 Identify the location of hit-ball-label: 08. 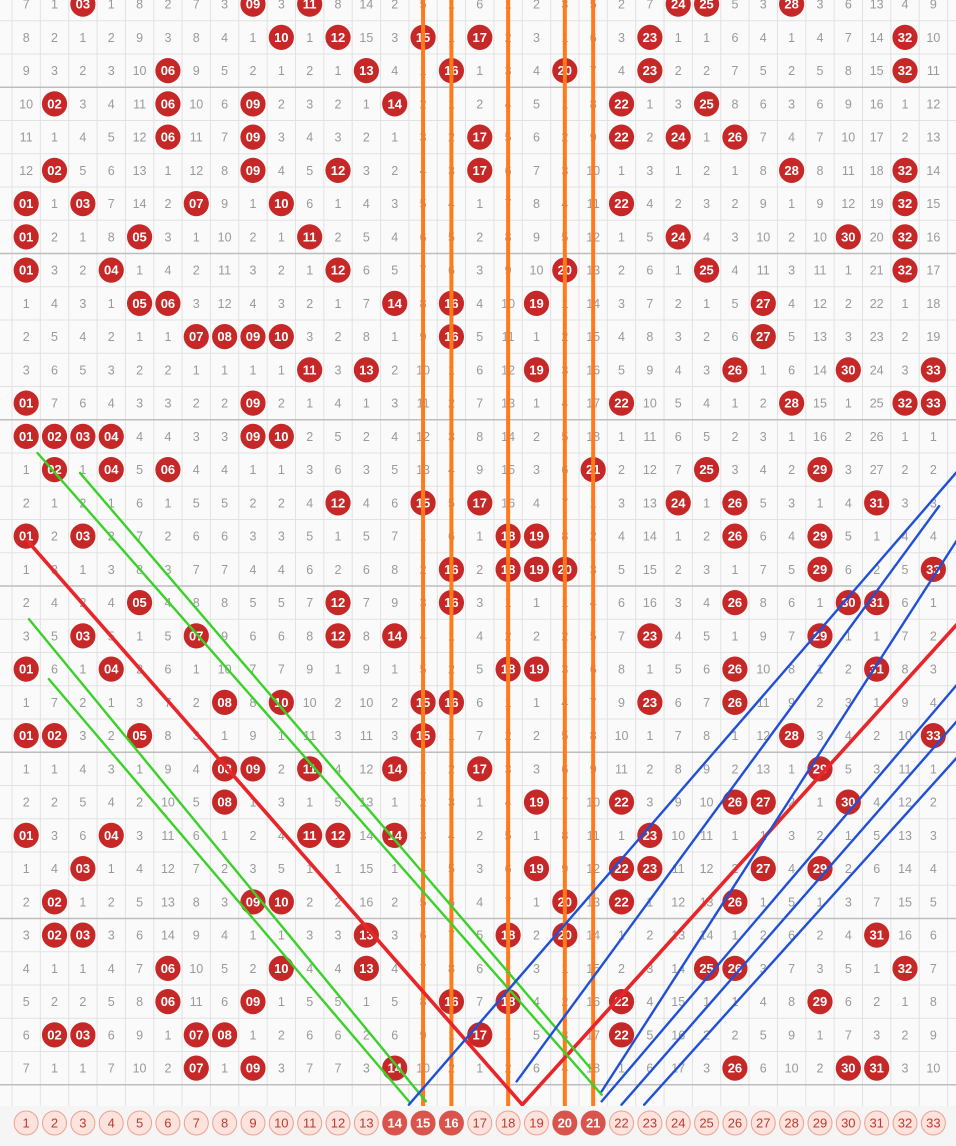
(224, 702).